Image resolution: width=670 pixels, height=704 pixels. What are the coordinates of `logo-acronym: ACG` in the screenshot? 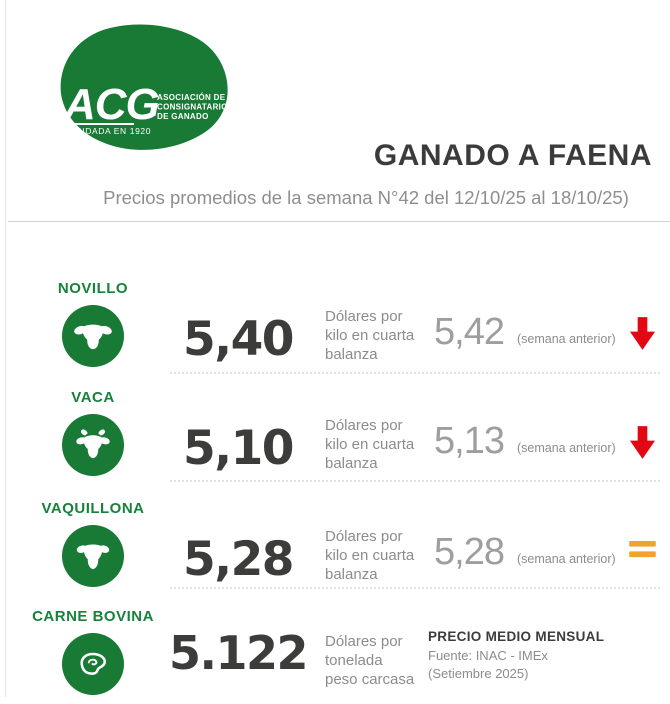 It's located at (111, 104).